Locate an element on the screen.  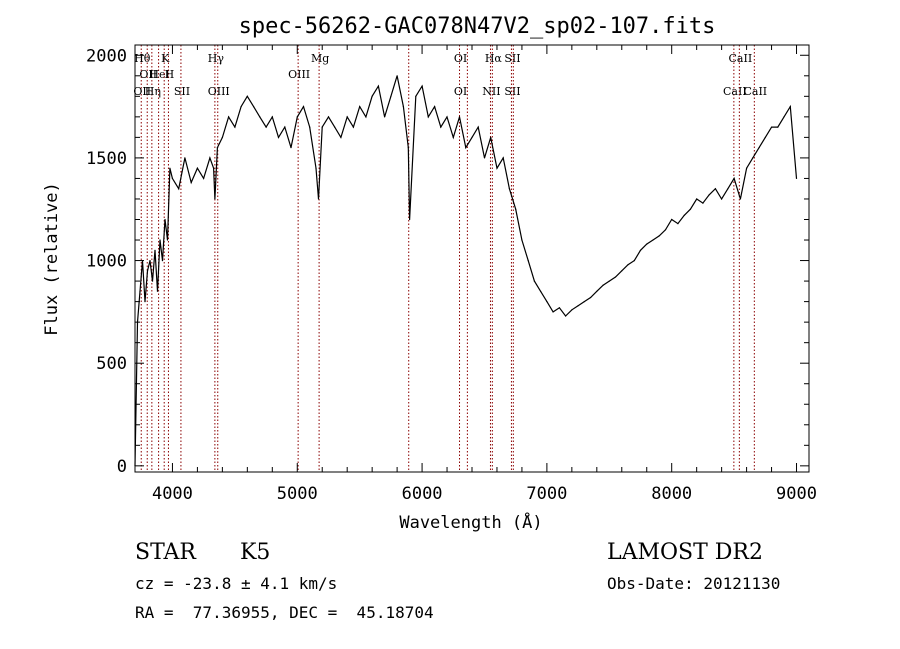
line-label-bottom: OII is located at coordinates (148, 74).